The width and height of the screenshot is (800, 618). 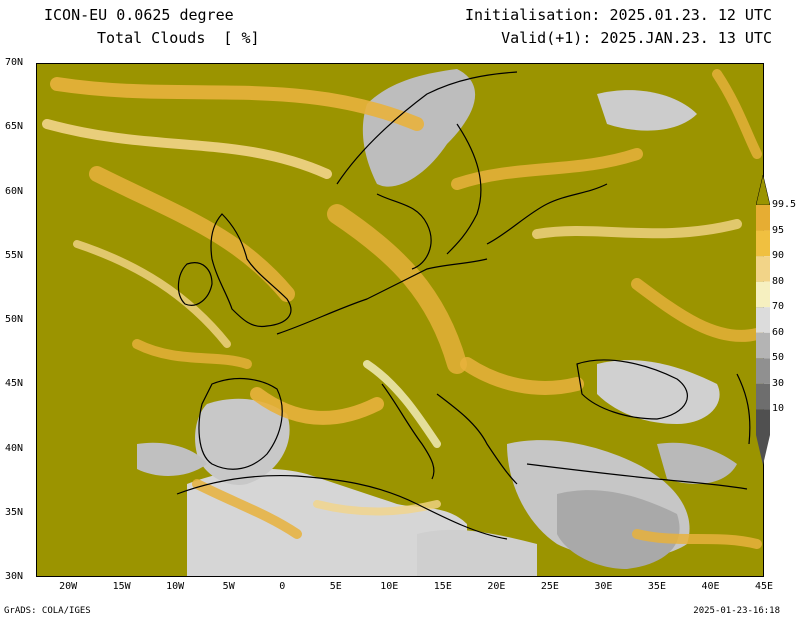 What do you see at coordinates (121, 586) in the screenshot?
I see `lon-label: 15W` at bounding box center [121, 586].